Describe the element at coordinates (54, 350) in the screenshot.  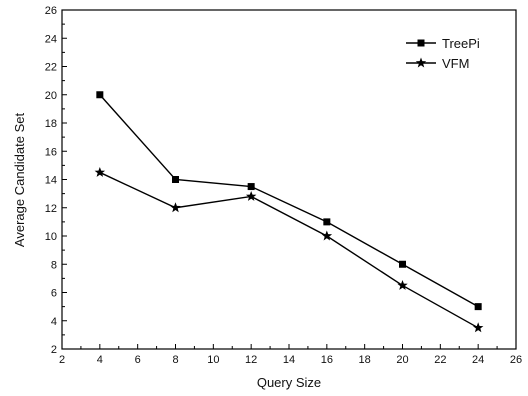
I see `y-tick-label: 2` at that location.